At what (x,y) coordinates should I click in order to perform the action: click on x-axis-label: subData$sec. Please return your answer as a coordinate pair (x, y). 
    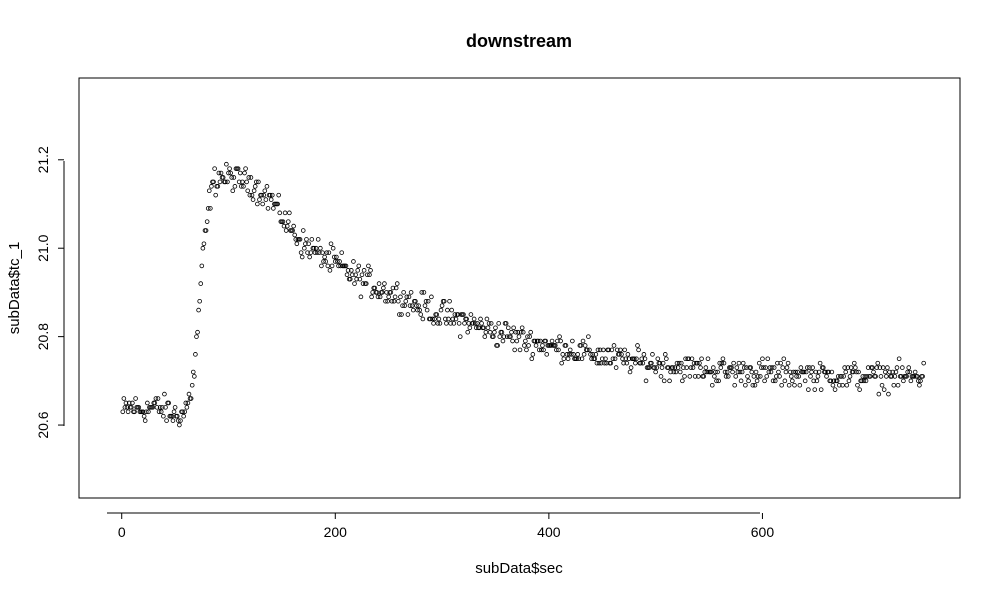
    Looking at the image, I should click on (519, 568).